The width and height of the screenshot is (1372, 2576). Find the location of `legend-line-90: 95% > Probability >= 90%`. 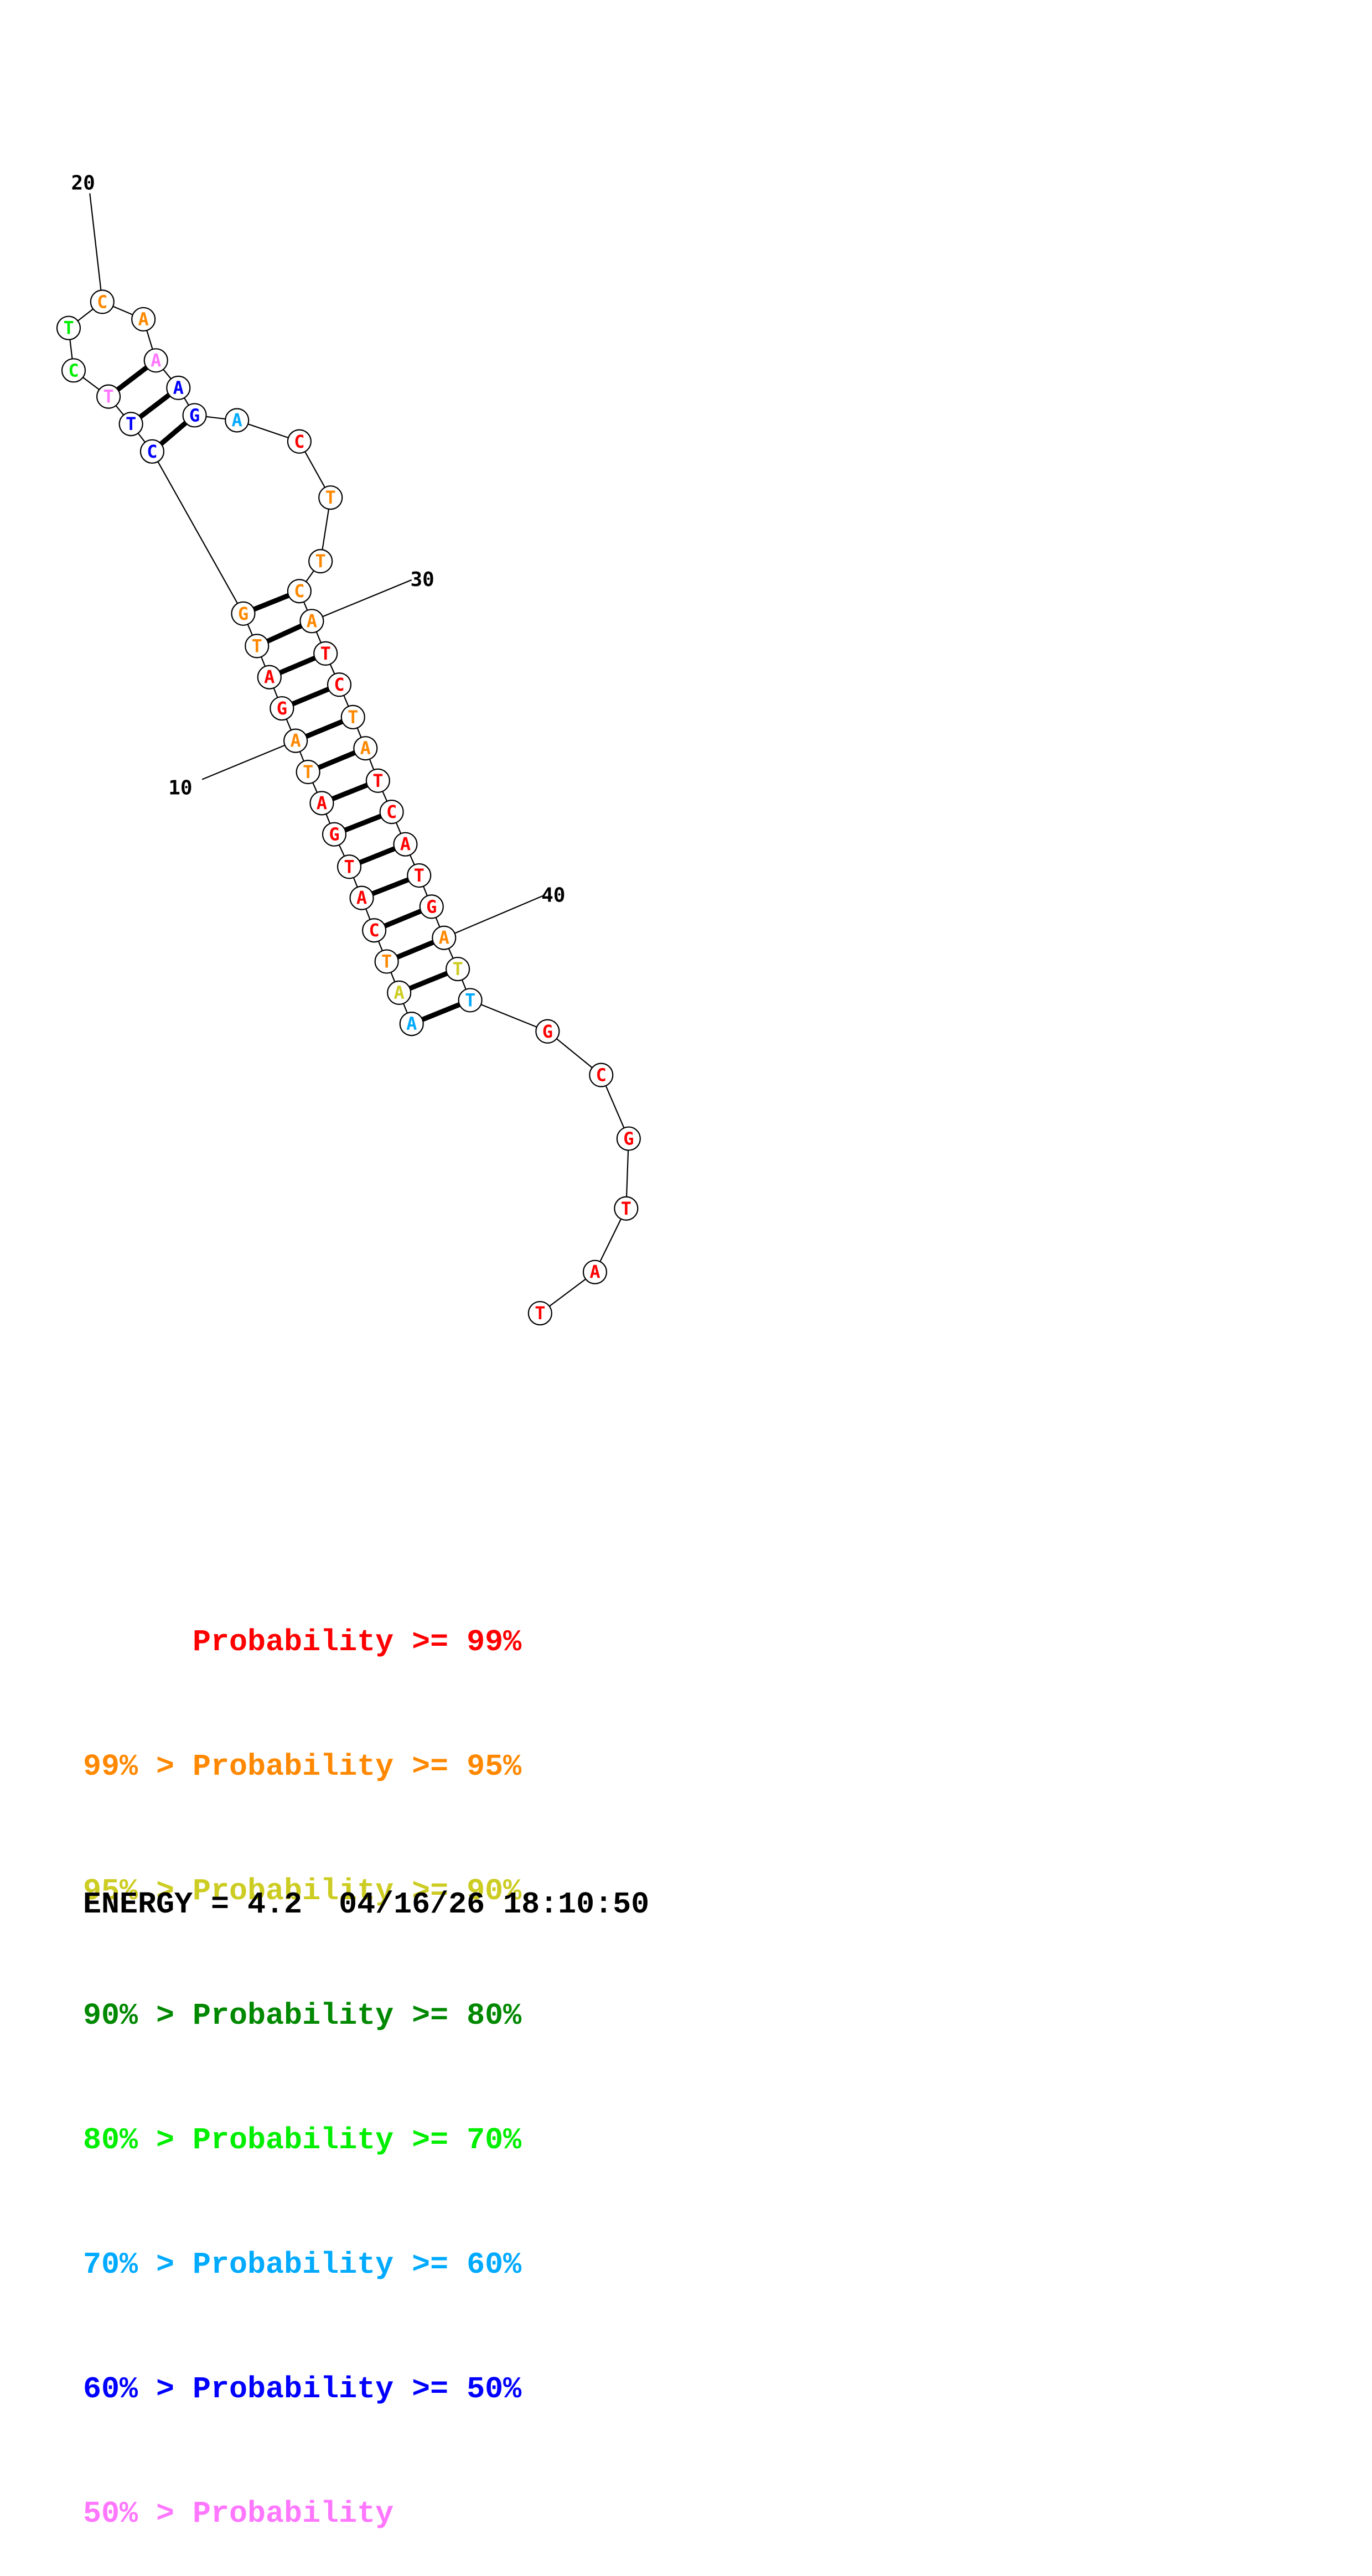

legend-line-90: 95% > Probability >= 90% is located at coordinates (302, 1892).